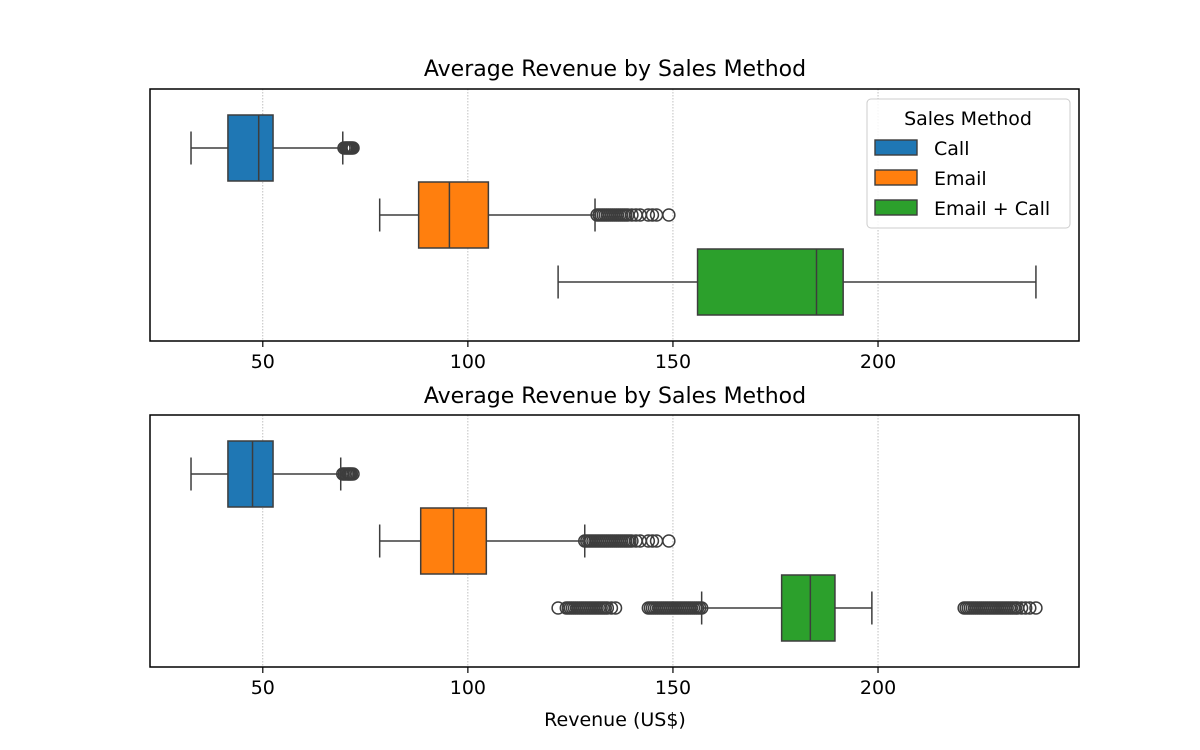 This screenshot has width=1200, height=750. I want to click on top-box-call, so click(275, 148).